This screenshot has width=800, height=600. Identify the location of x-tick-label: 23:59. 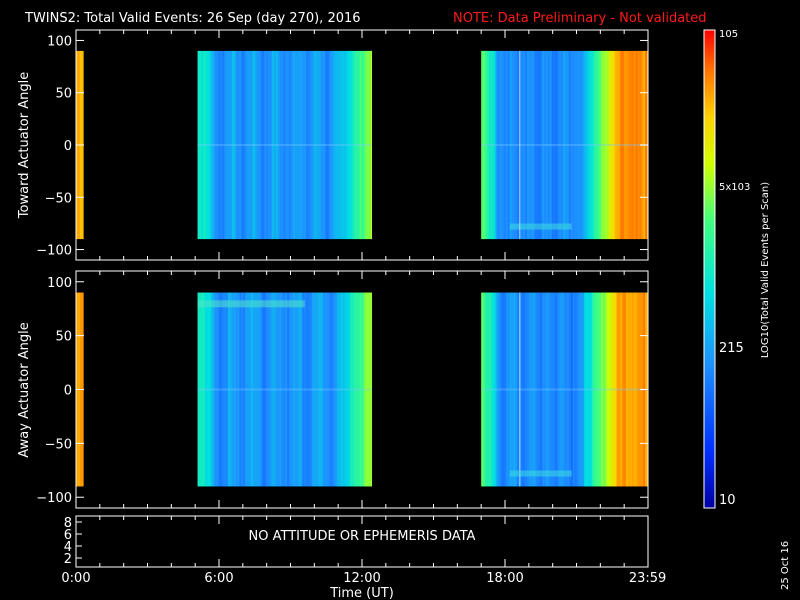
(647, 578).